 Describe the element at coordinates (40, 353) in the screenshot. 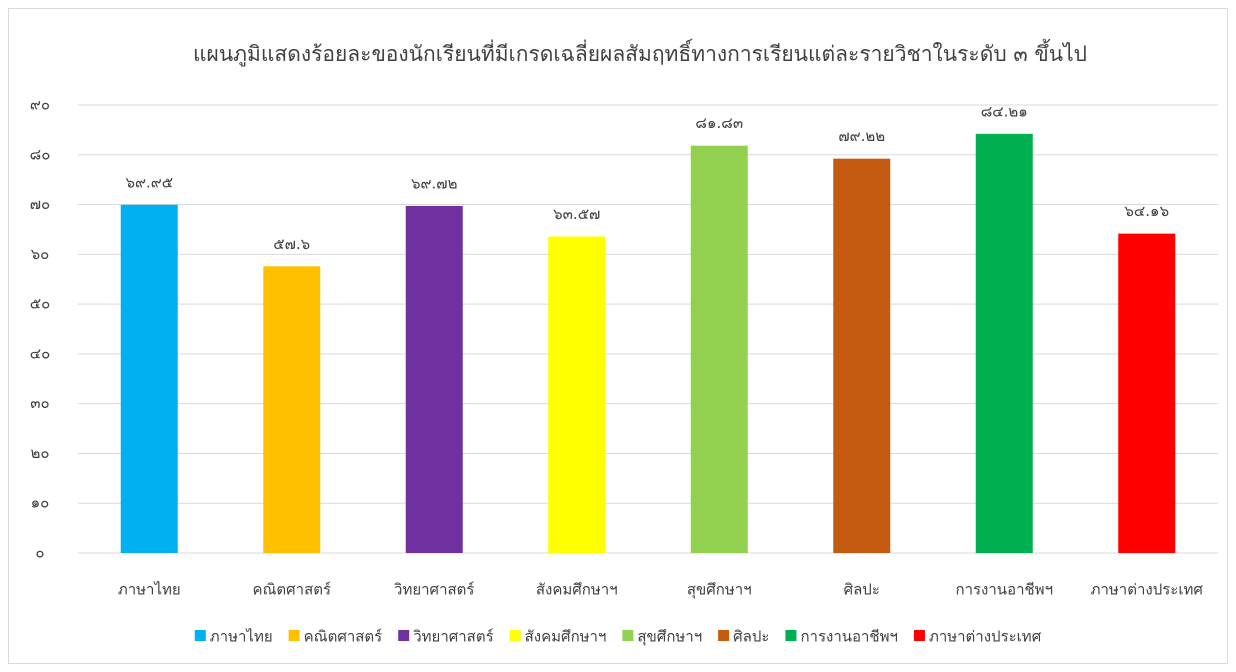

I see `y-tick-label: ๔๐` at that location.